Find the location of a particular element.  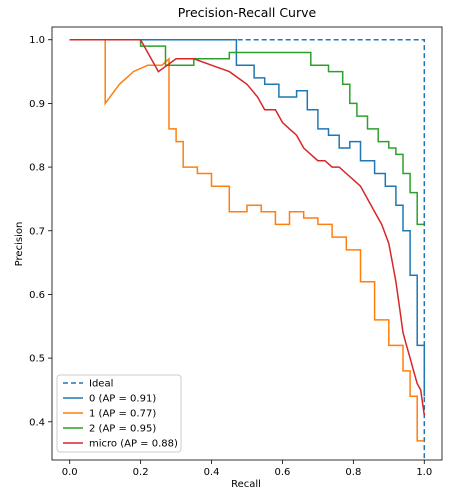

y-tick-label: 0.9 is located at coordinates (37, 104).